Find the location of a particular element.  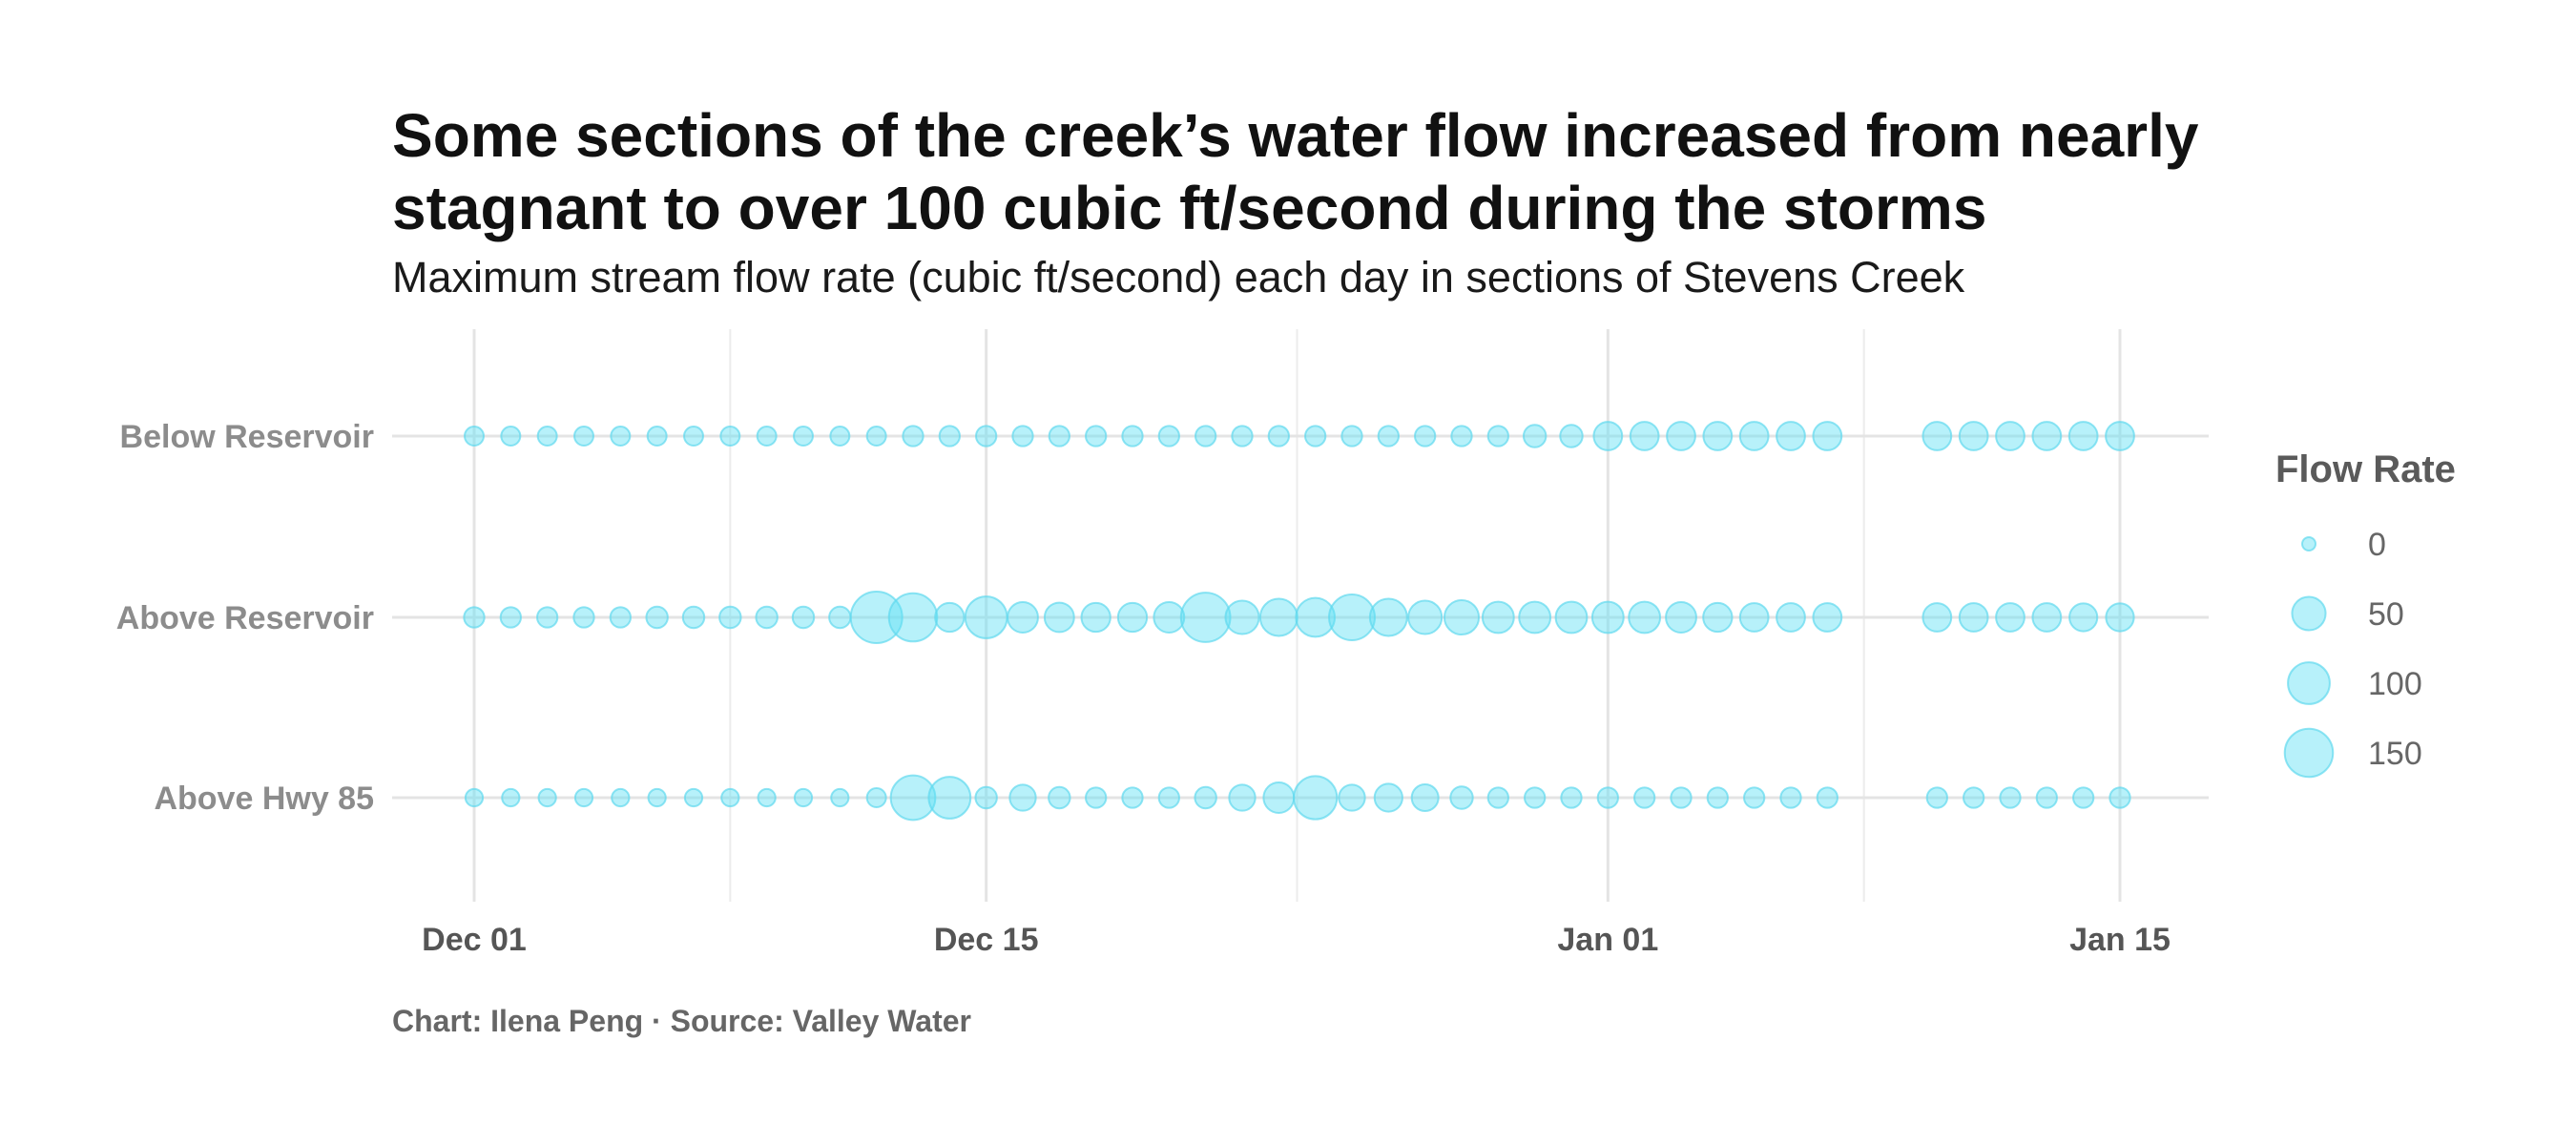

x-tick-label: Jan 15 is located at coordinates (2120, 940).